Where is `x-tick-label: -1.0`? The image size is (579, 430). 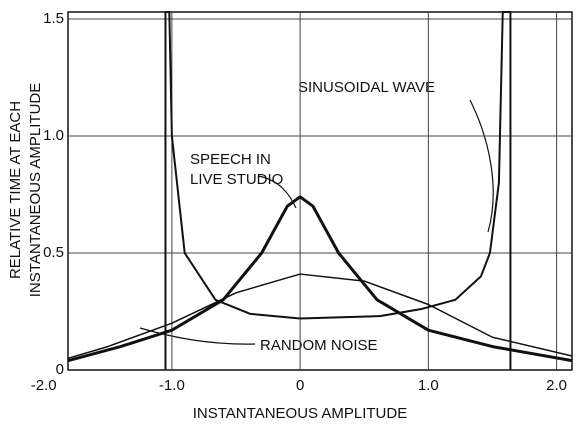 x-tick-label: -1.0 is located at coordinates (172, 385).